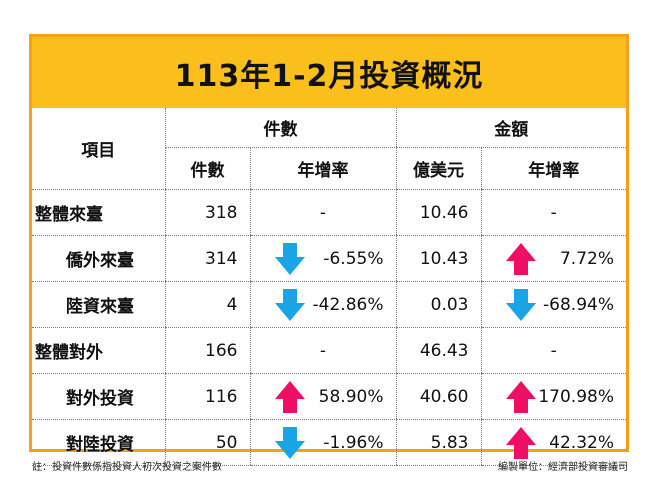 This screenshot has height=492, width=656. What do you see at coordinates (98, 442) in the screenshot?
I see `row-label: 對陸投資` at bounding box center [98, 442].